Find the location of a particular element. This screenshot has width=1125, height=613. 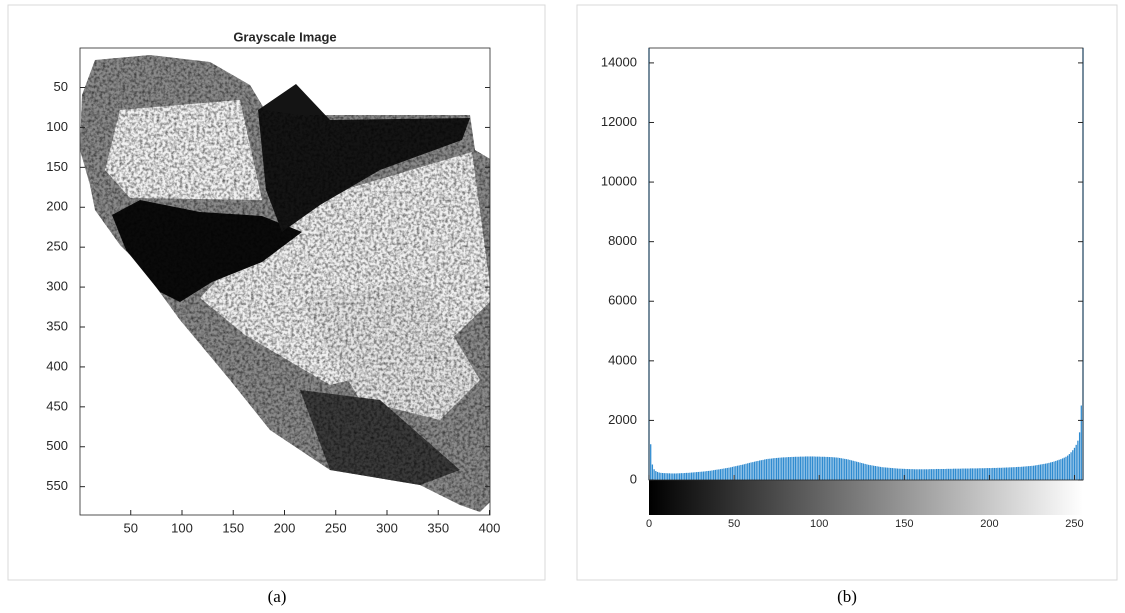

caption: (a) is located at coordinates (277, 596).